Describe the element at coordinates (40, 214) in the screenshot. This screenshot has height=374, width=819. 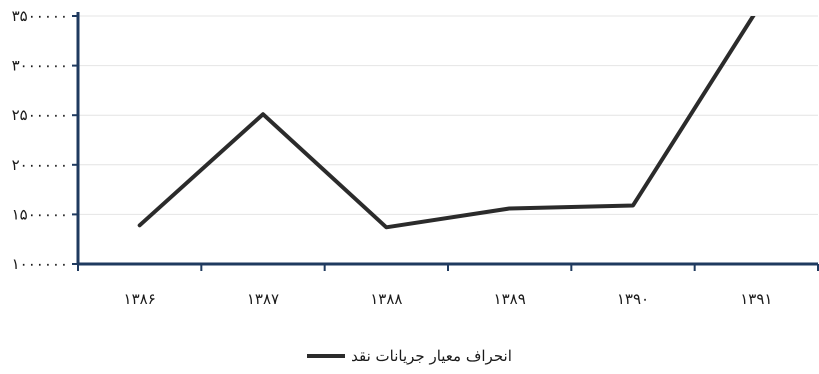
I see `y-tick-label: ۱۵۰۰۰۰۰` at that location.